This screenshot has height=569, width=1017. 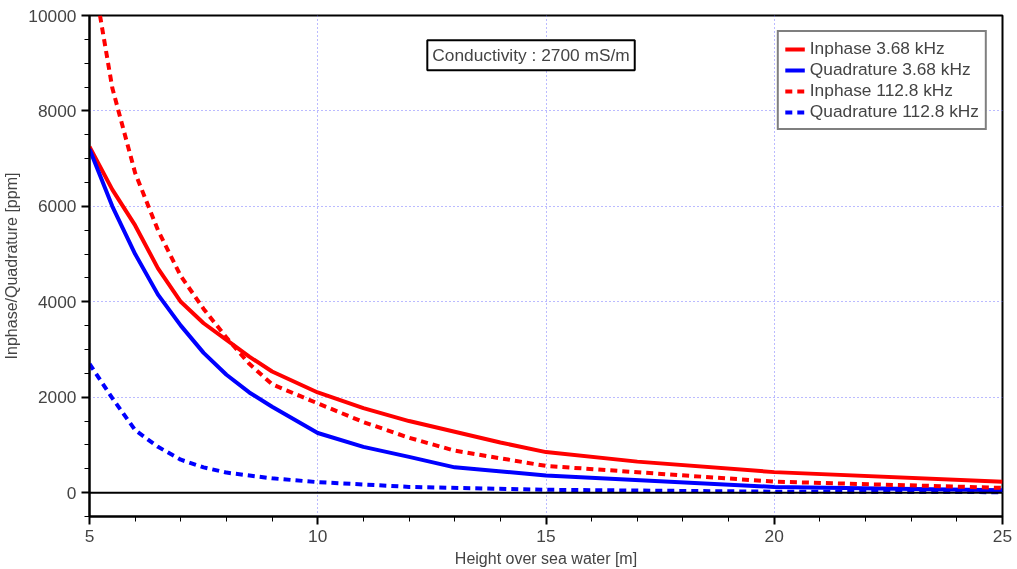 I want to click on legend-label: Inphase 112.8 kHz, so click(x=881, y=90).